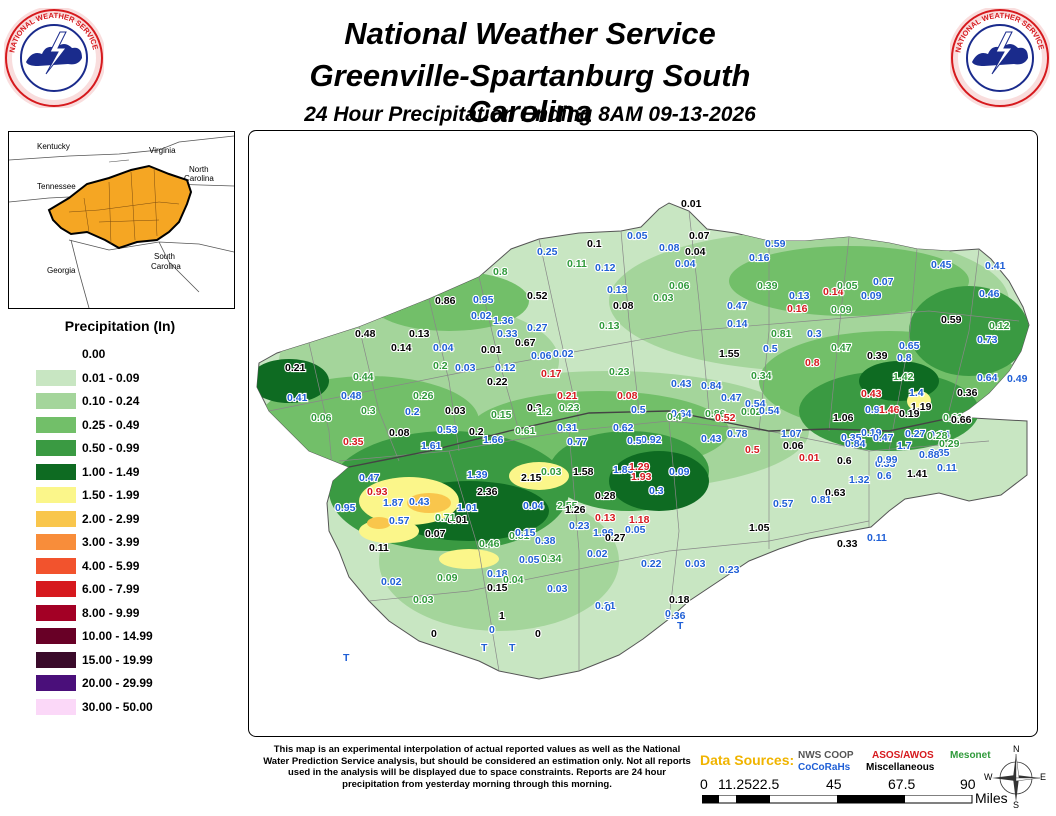 The height and width of the screenshot is (816, 1056). I want to click on scale-tick-5: 90, so click(968, 784).